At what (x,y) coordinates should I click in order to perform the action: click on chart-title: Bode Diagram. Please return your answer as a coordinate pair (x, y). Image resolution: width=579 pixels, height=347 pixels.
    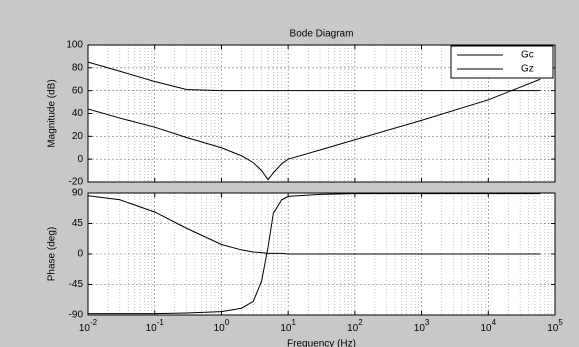
    Looking at the image, I should click on (322, 34).